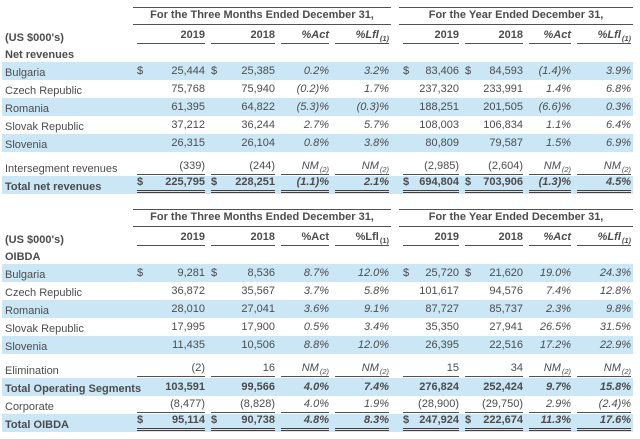 This screenshot has width=640, height=439. Describe the element at coordinates (615, 387) in the screenshot. I see `pct-value: 15.8%` at that location.